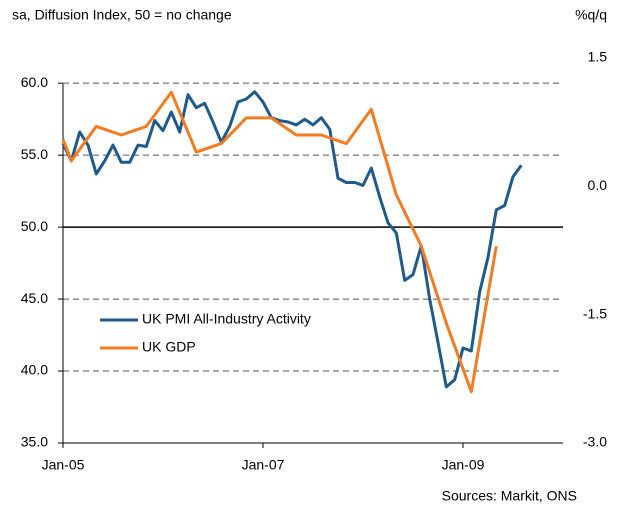  I want to click on y2-tick-label: 1.5, so click(598, 57).